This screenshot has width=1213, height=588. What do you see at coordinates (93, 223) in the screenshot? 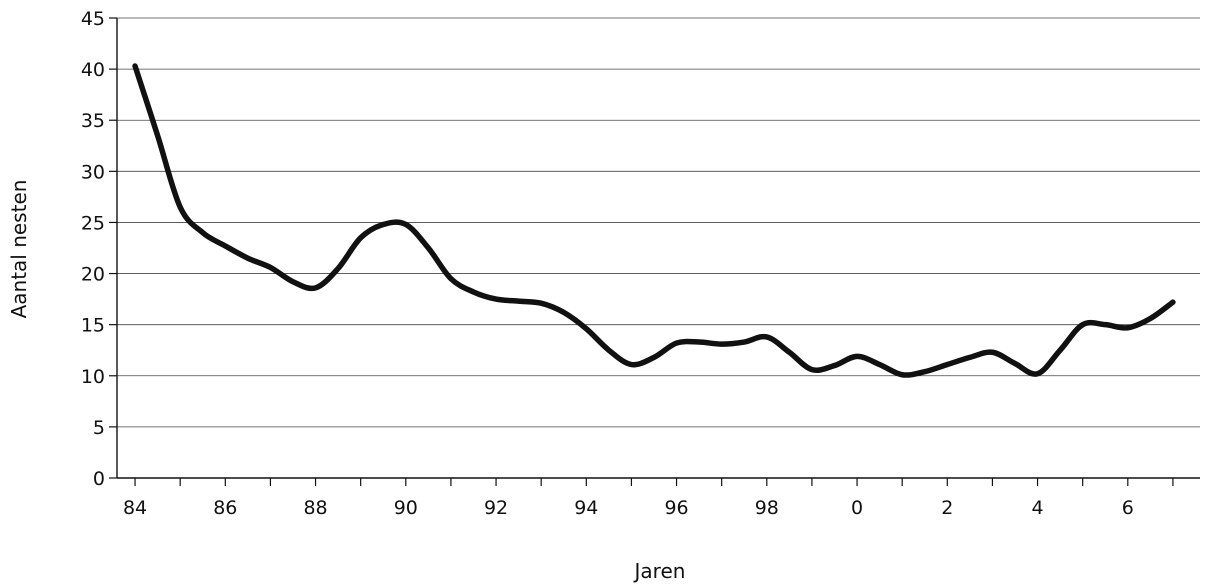
I see `y-tick-label: 25` at bounding box center [93, 223].